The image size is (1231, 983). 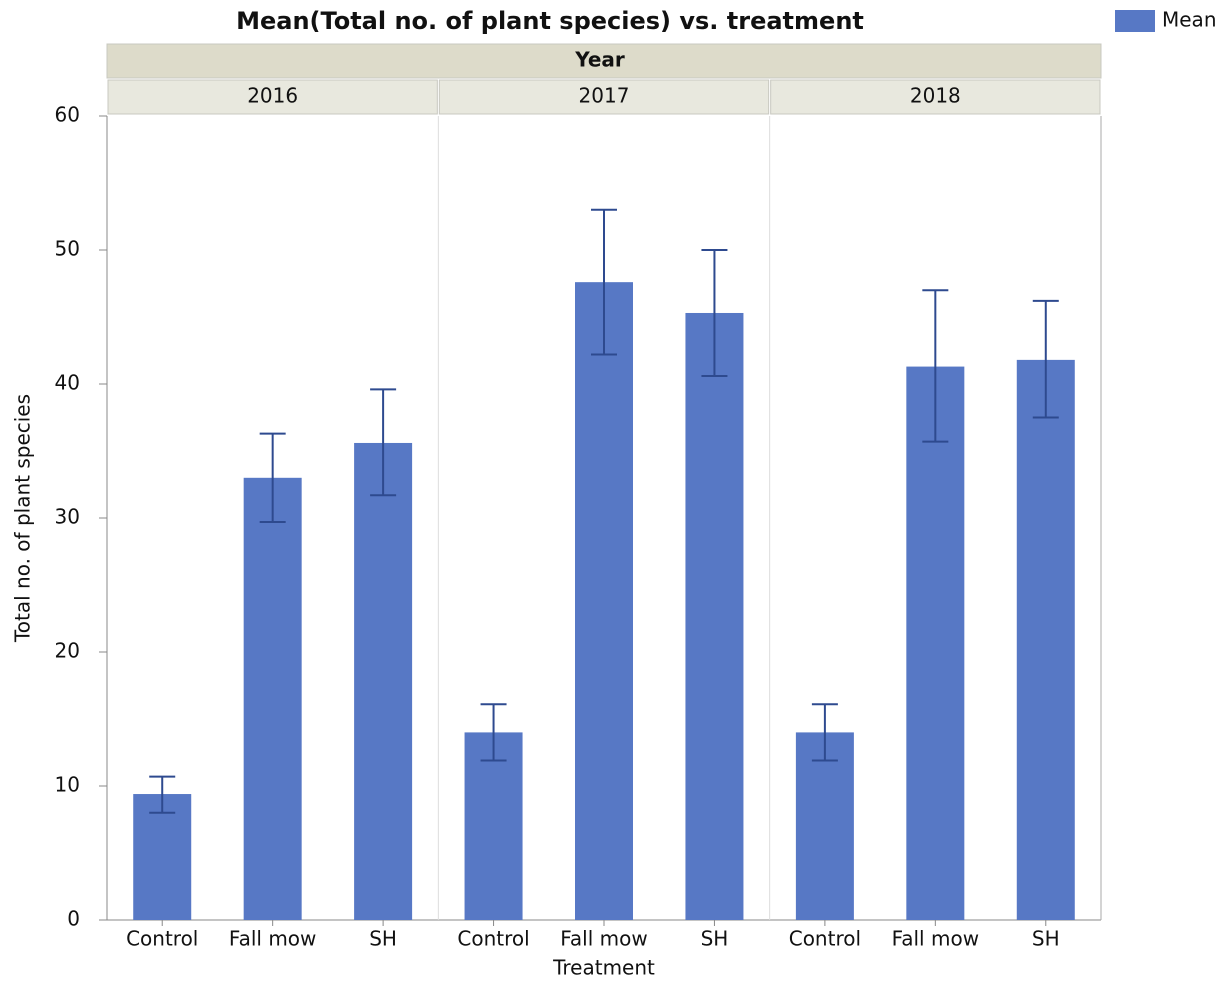 What do you see at coordinates (23, 518) in the screenshot?
I see `y-axis-label: Total no. of plant species` at bounding box center [23, 518].